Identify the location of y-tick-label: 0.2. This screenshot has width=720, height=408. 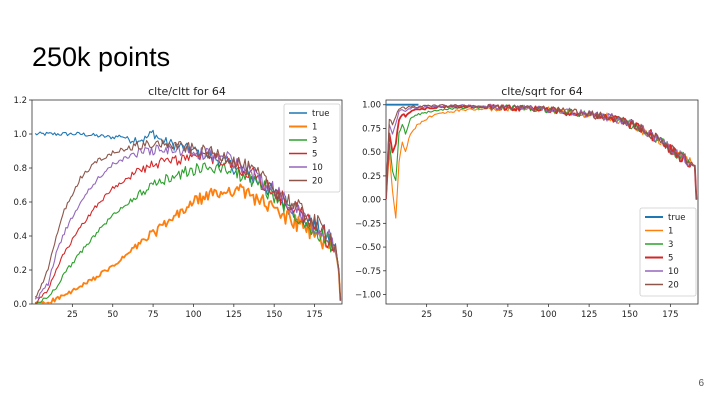
(20, 271).